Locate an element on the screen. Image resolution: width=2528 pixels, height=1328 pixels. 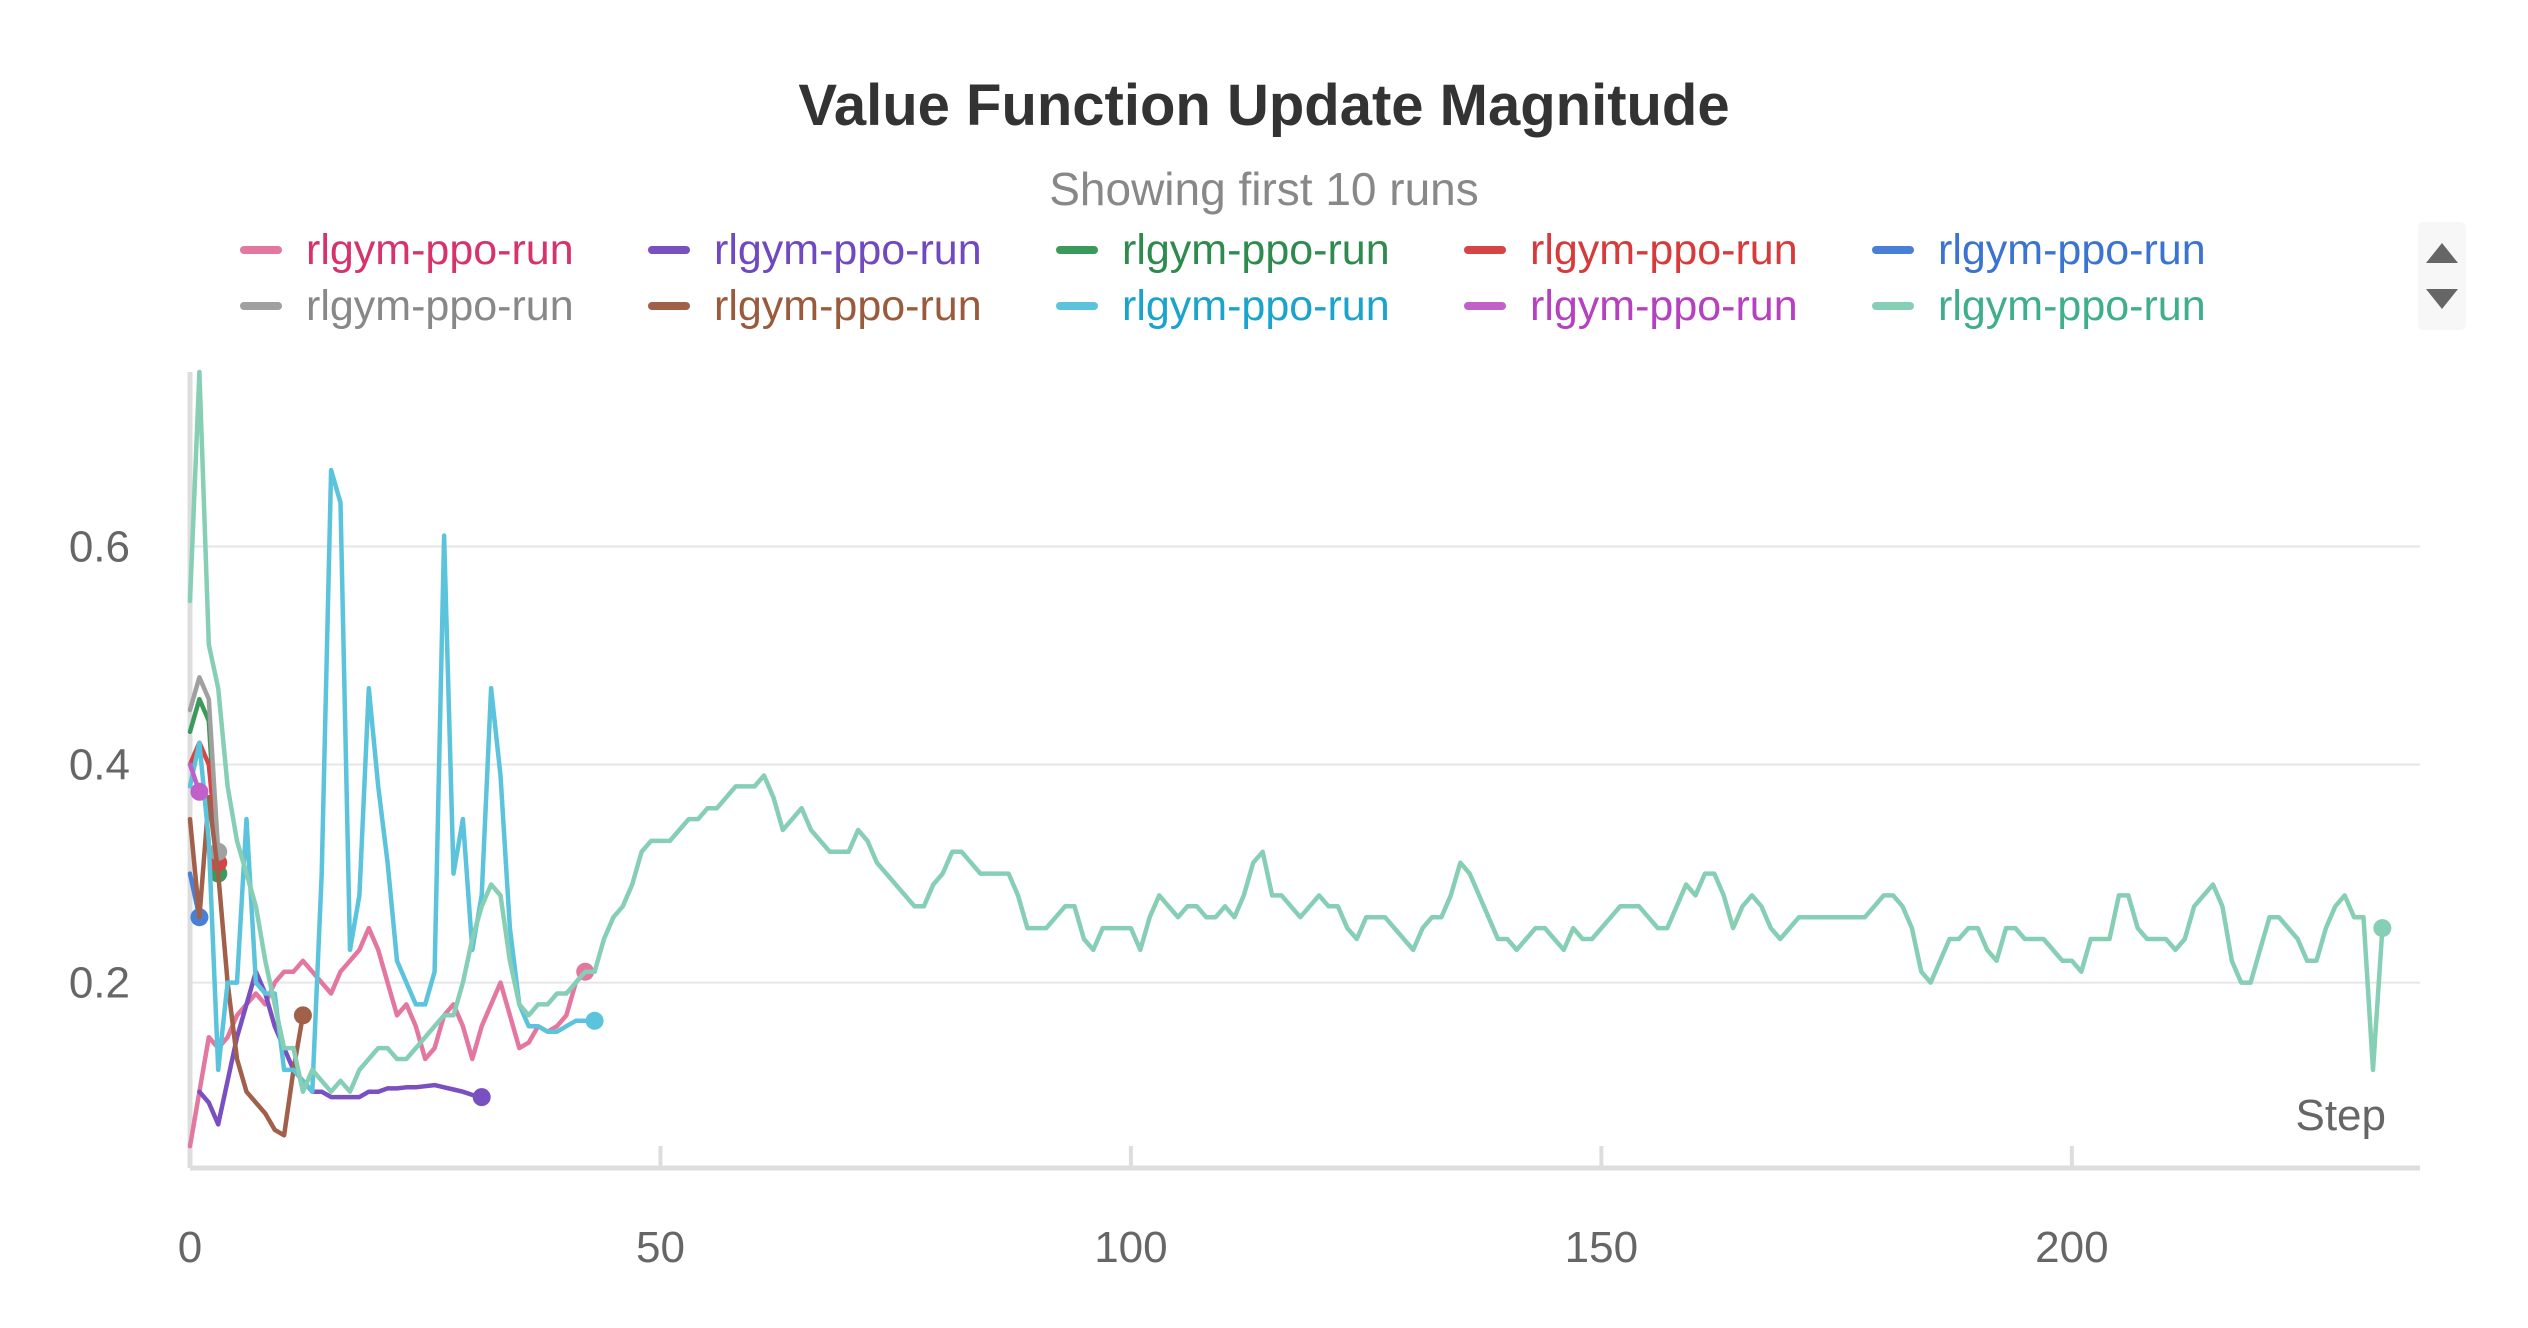
legend-item-8: rlgym-ppo-run is located at coordinates (1223, 306).